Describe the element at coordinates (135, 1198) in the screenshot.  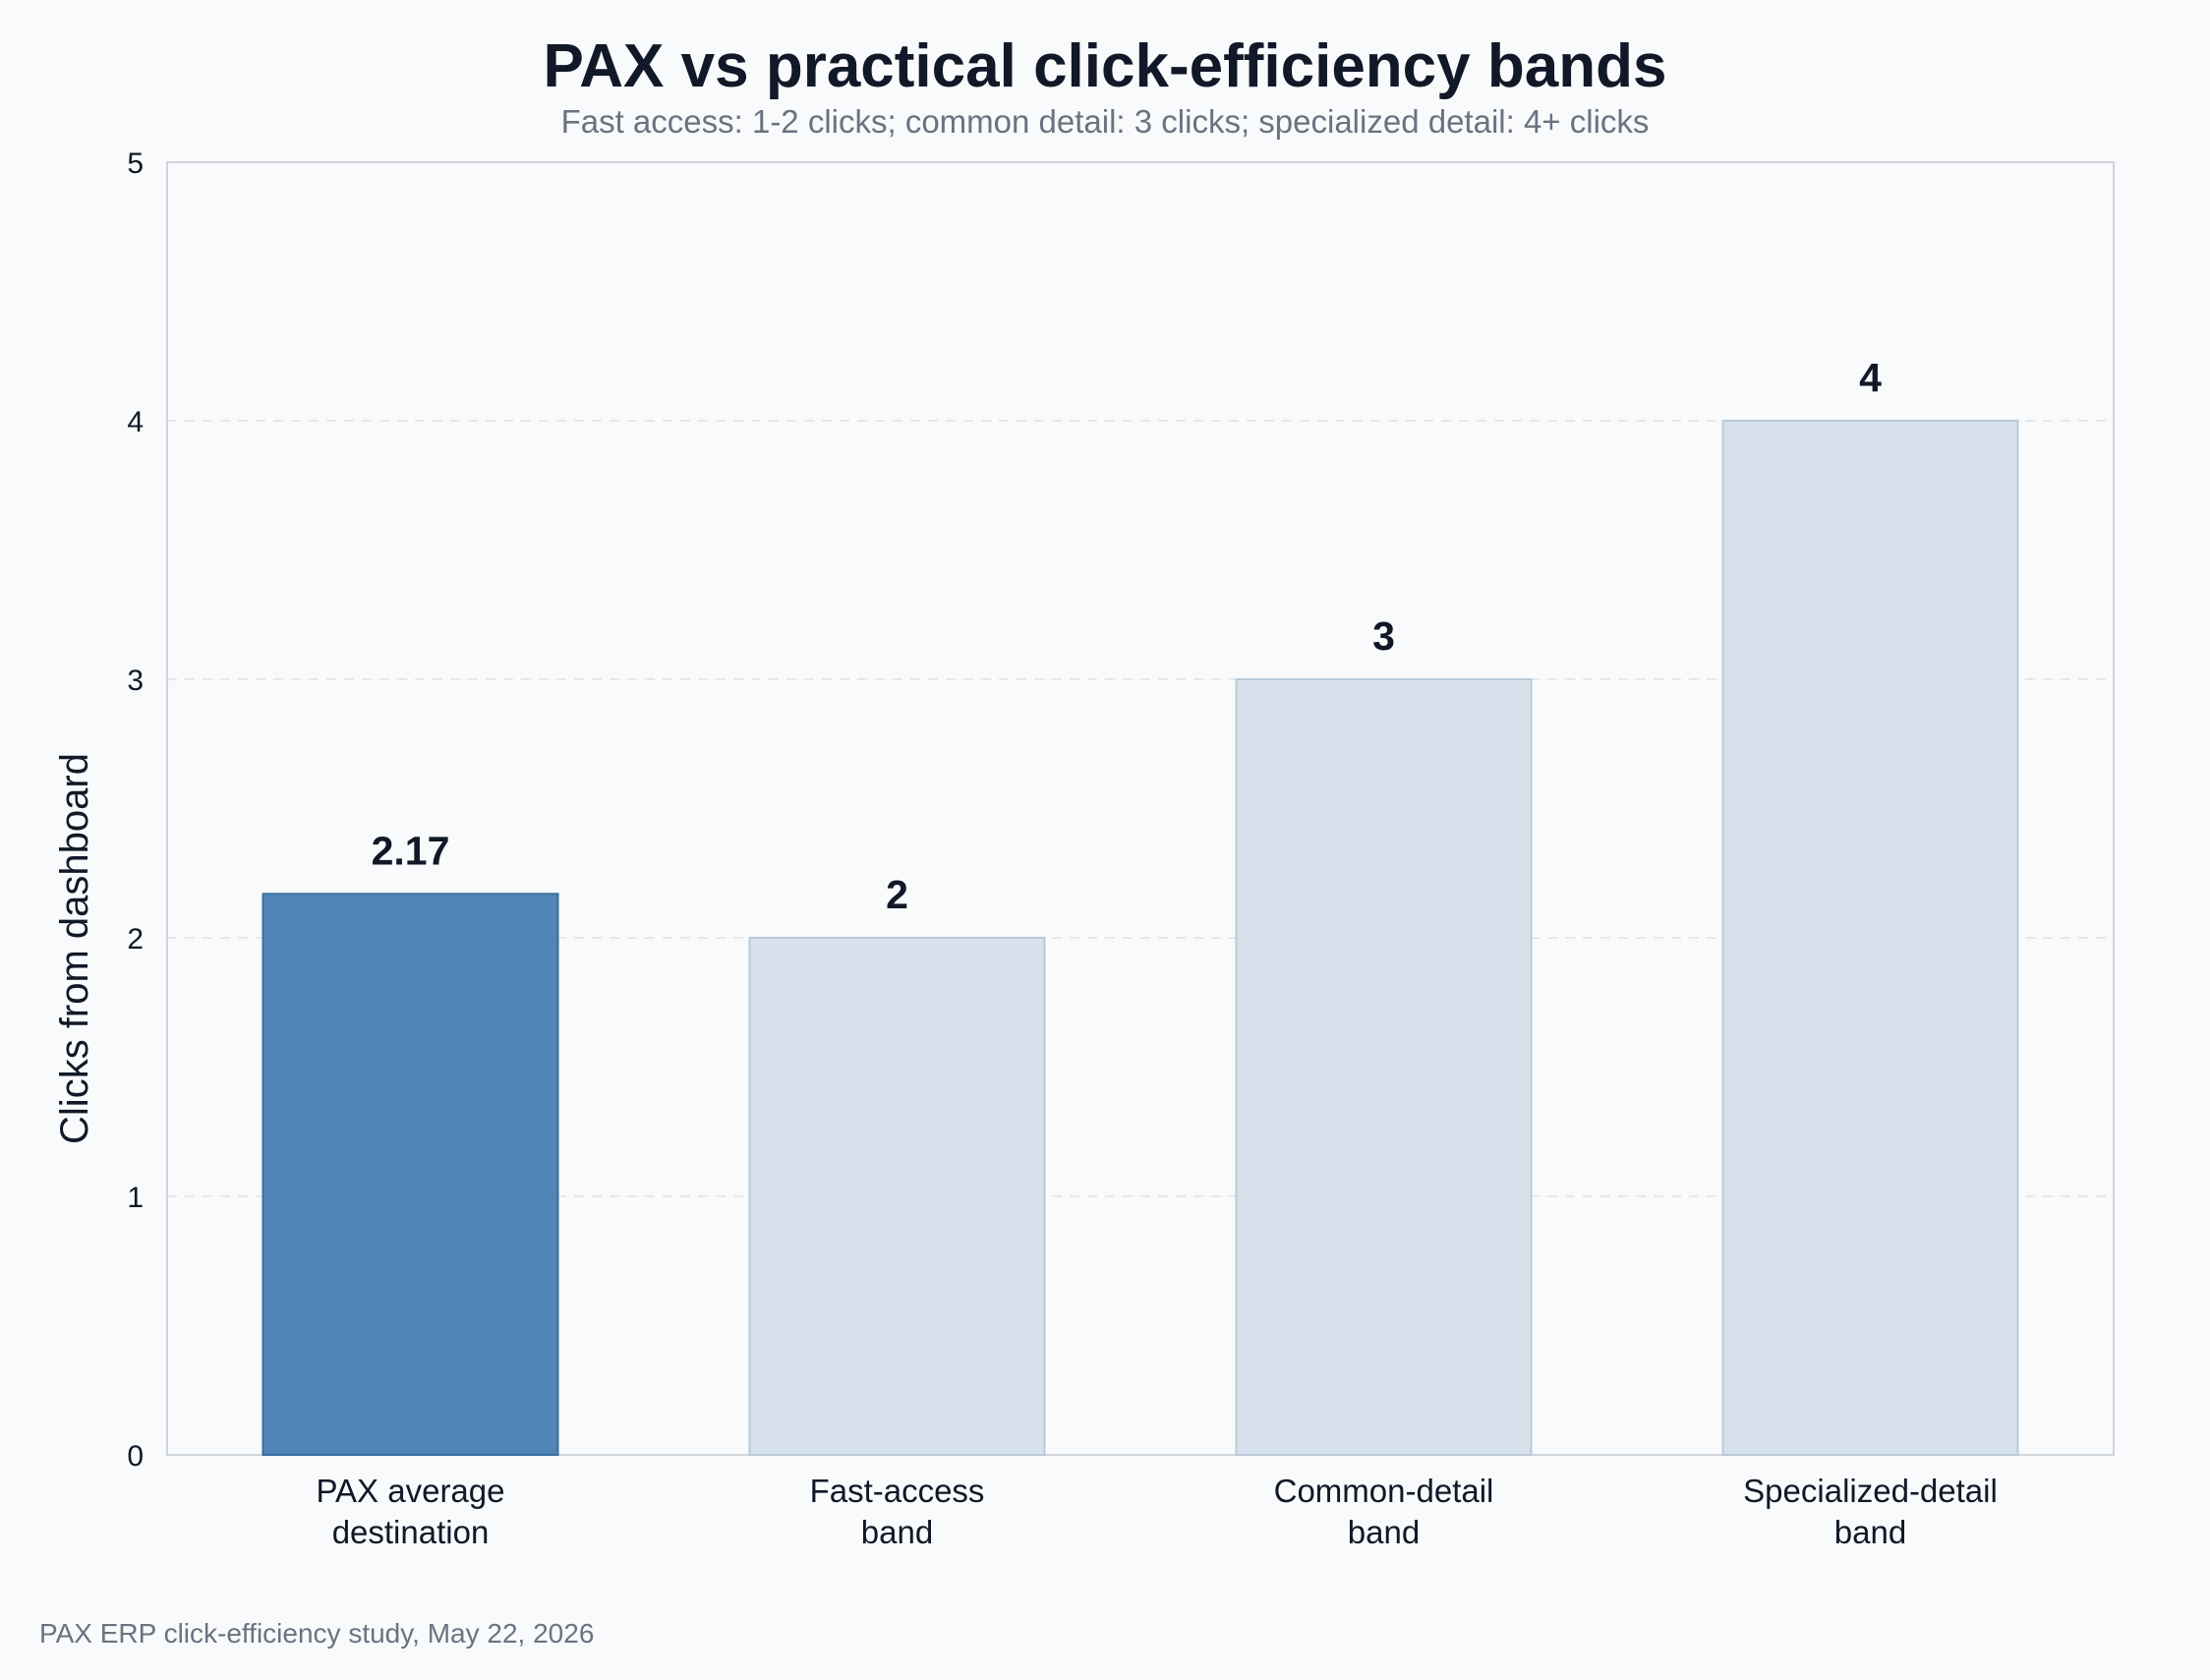
I see `y-tick-label: 1` at that location.